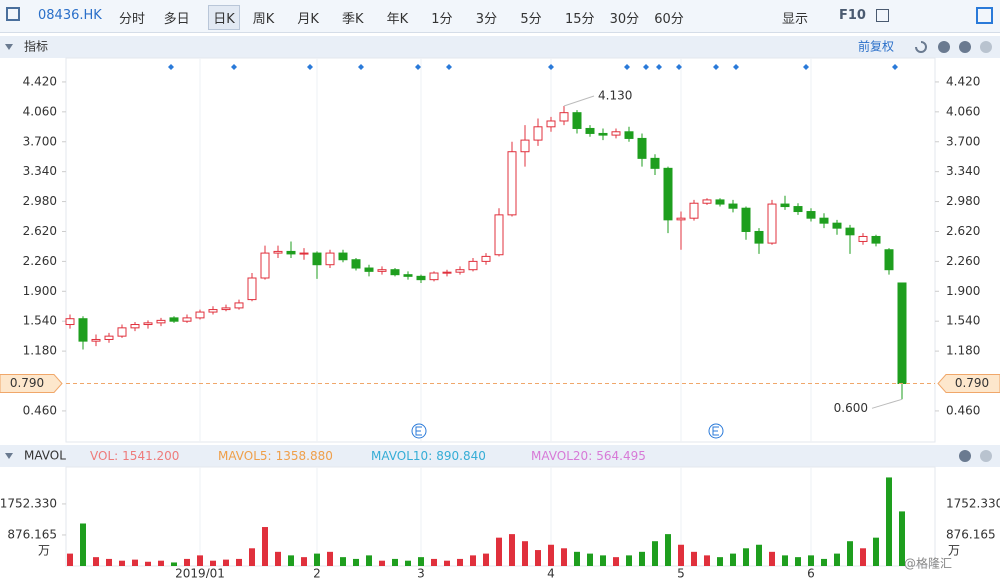 The width and height of the screenshot is (1000, 578). I want to click on timeframe-tab: 60分, so click(669, 19).